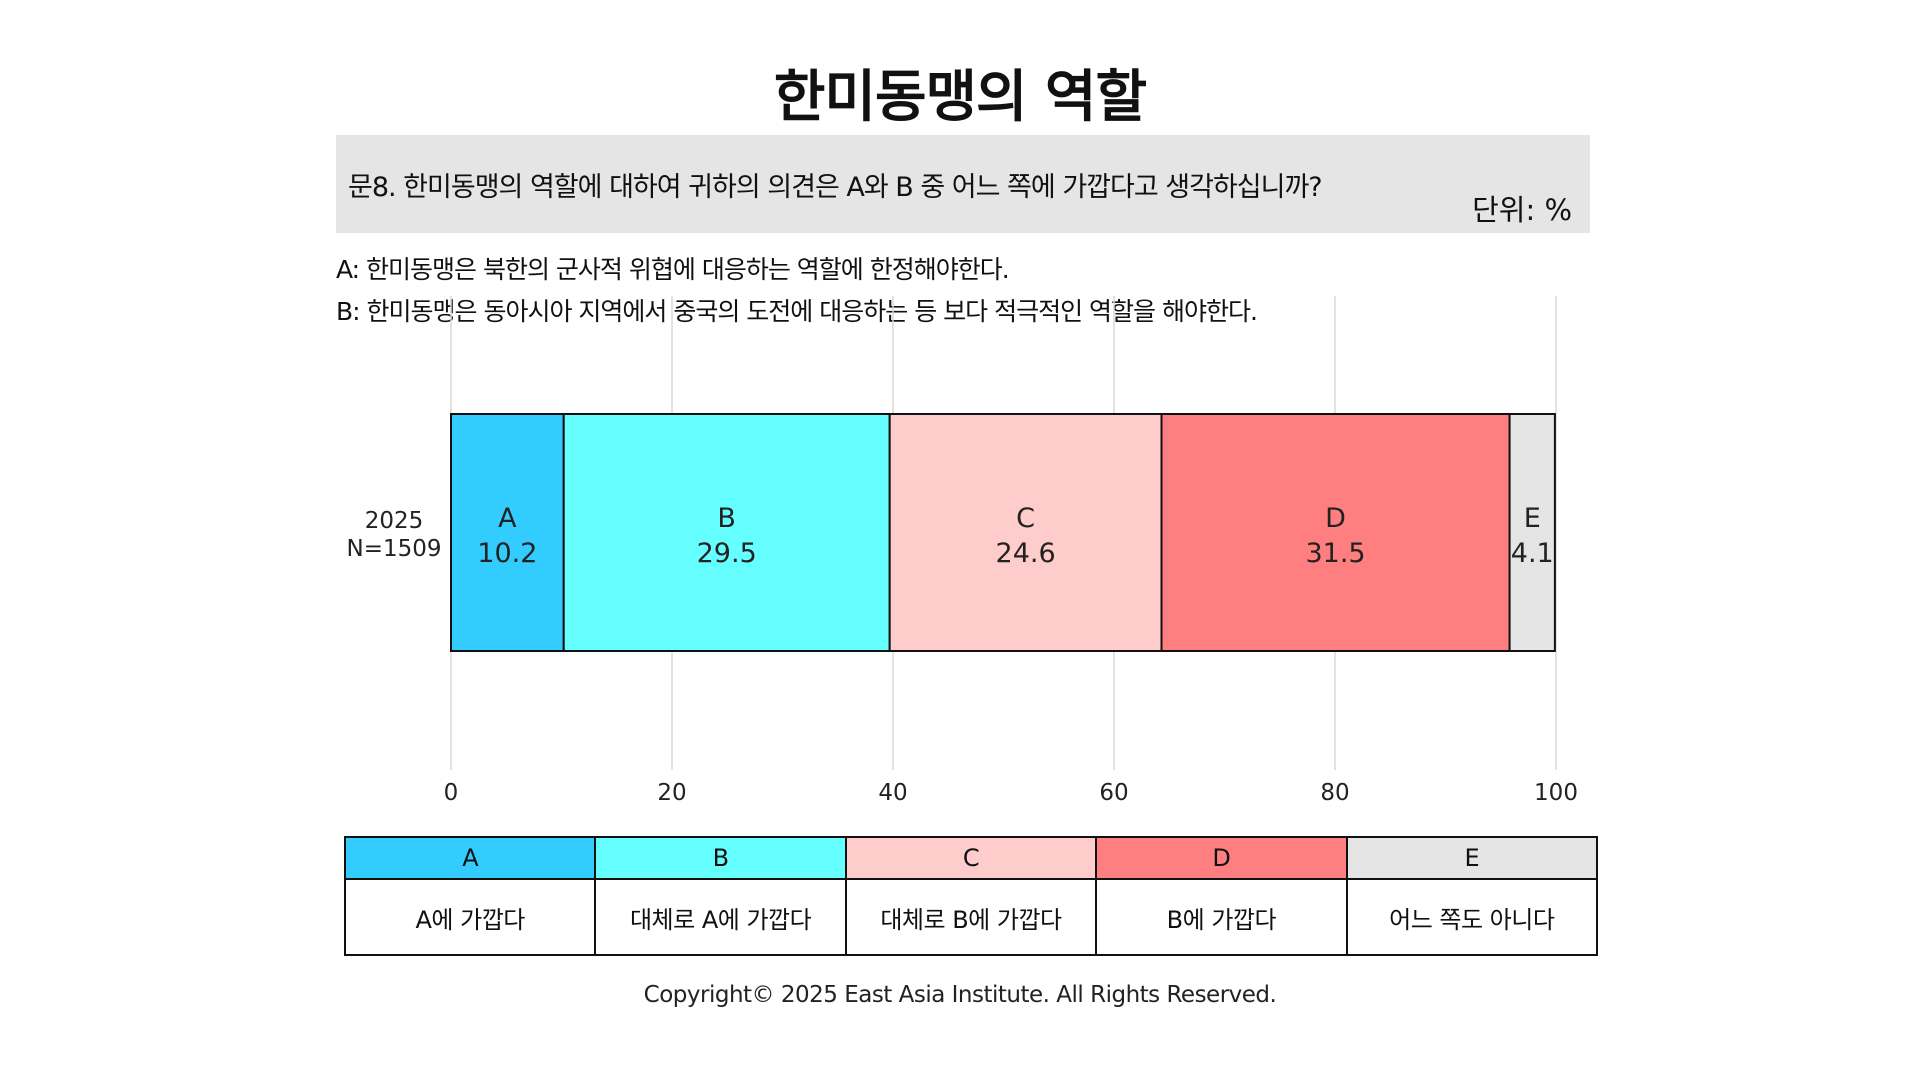  Describe the element at coordinates (1522, 210) in the screenshot. I see `unit-label: 단위: %` at that location.